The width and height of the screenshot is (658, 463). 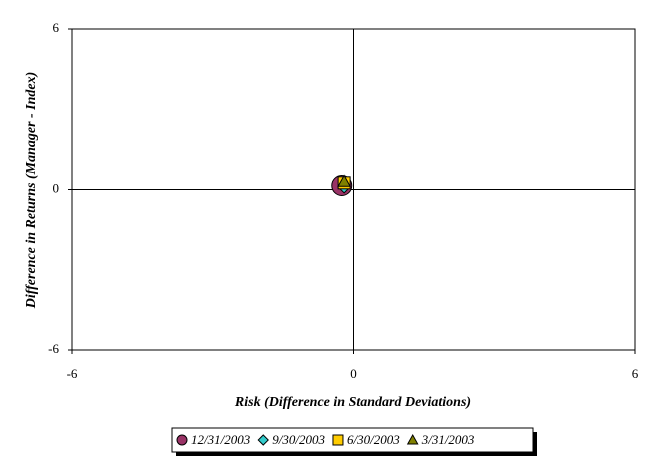 I want to click on legend-label: 6/30/2003, so click(x=373, y=439).